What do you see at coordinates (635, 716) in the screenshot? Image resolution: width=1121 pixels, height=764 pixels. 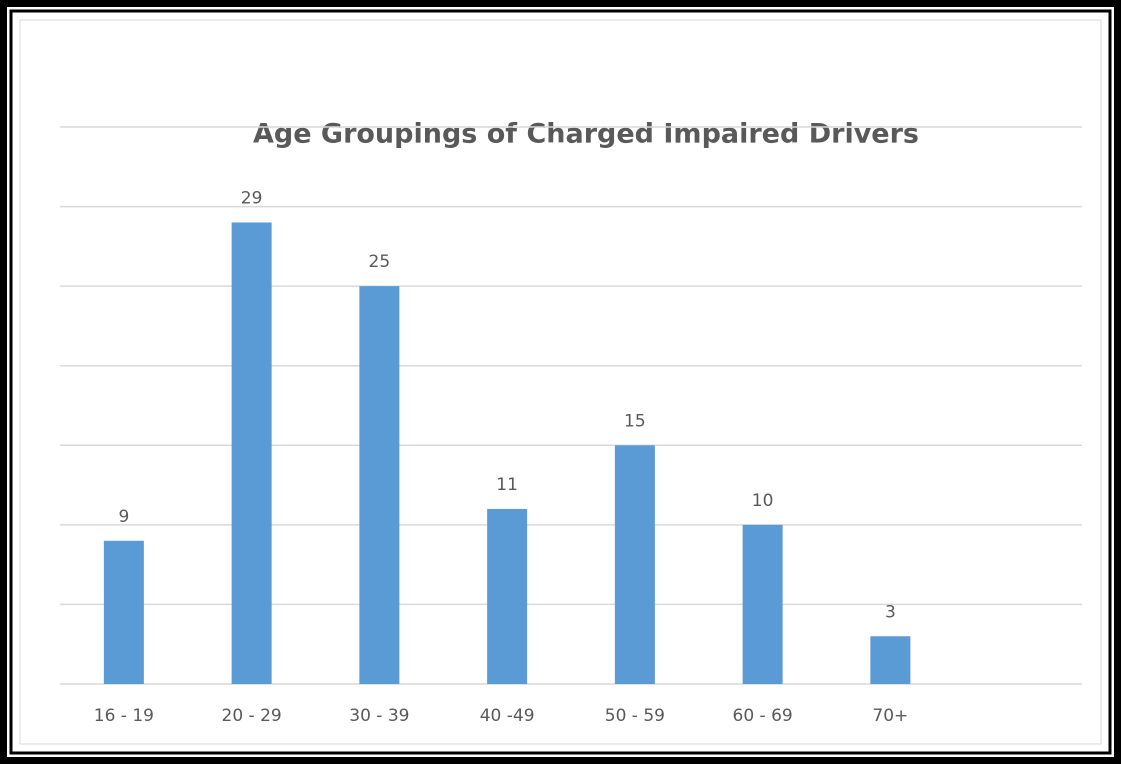 I see `x-tick-label: 50 - 59` at bounding box center [635, 716].